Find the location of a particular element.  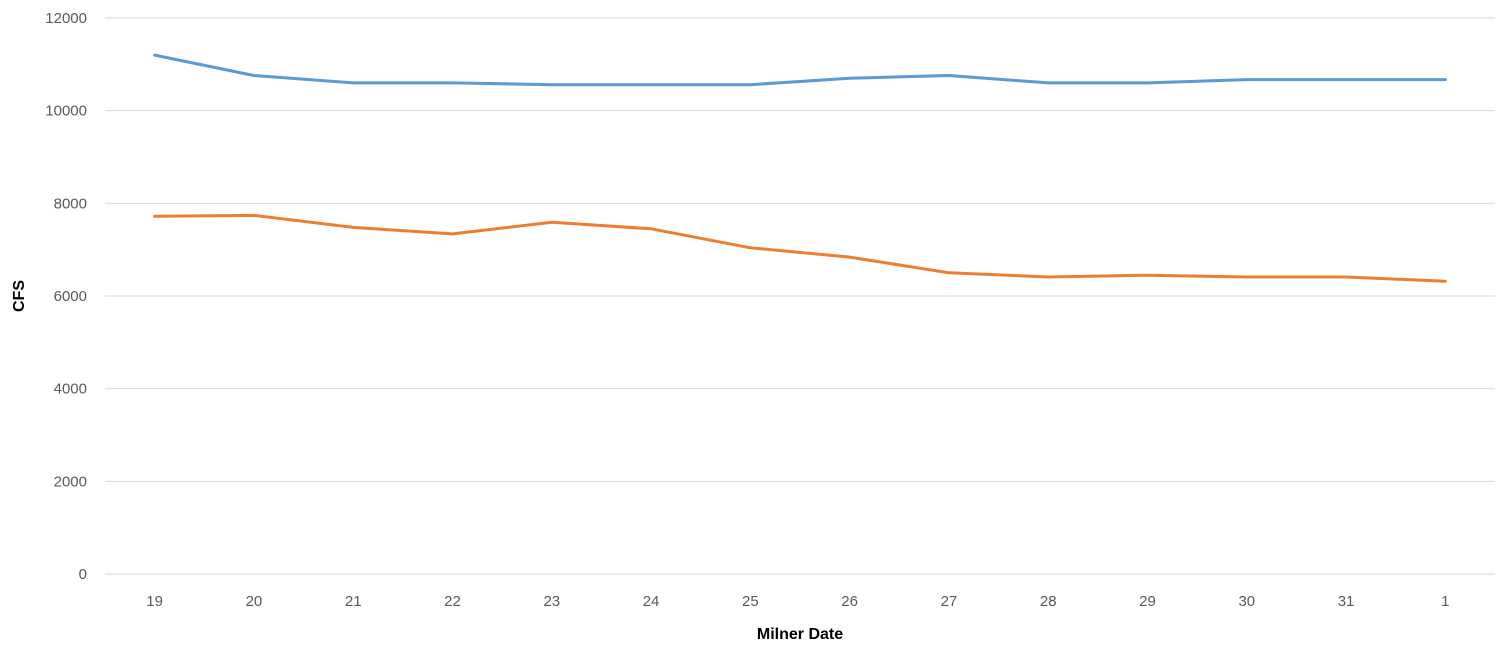

x-tick-label: 20 is located at coordinates (254, 601).